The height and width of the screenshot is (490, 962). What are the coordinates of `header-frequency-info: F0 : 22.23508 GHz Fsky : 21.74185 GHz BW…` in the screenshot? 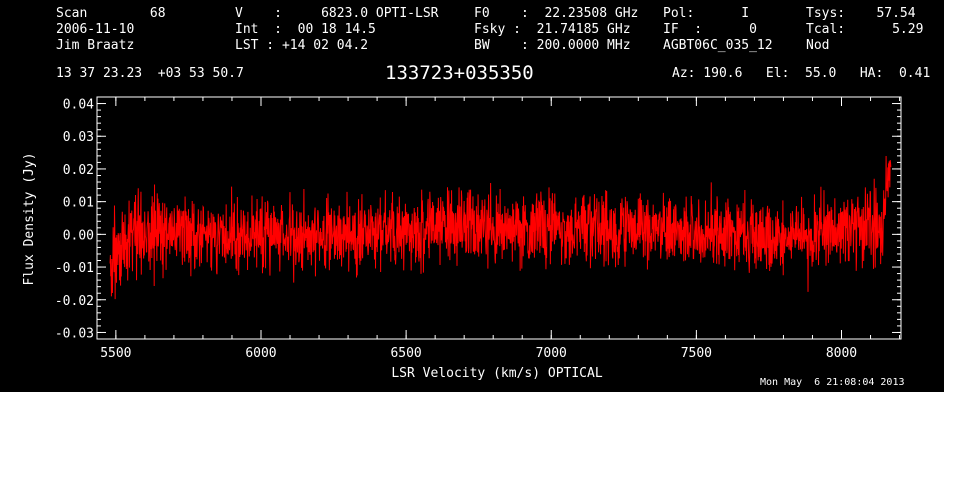 It's located at (556, 30).